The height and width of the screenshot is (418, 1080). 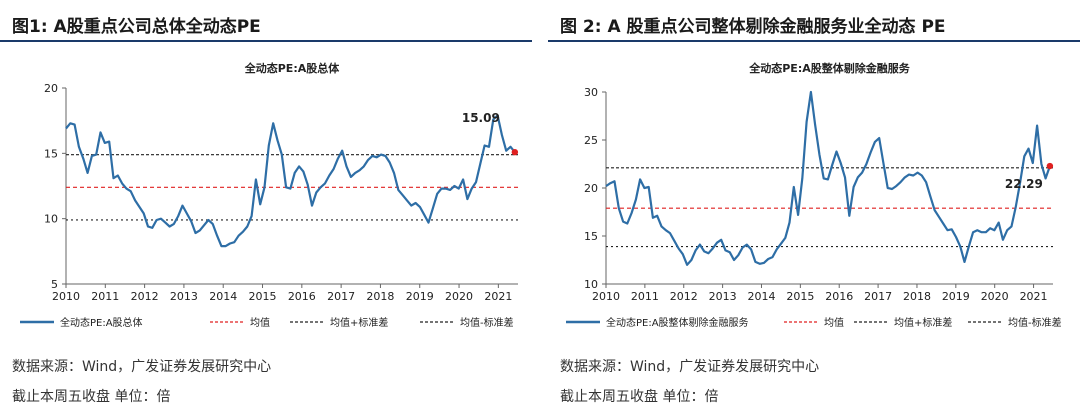 I want to click on figure-1-title-rule, so click(x=266, y=41).